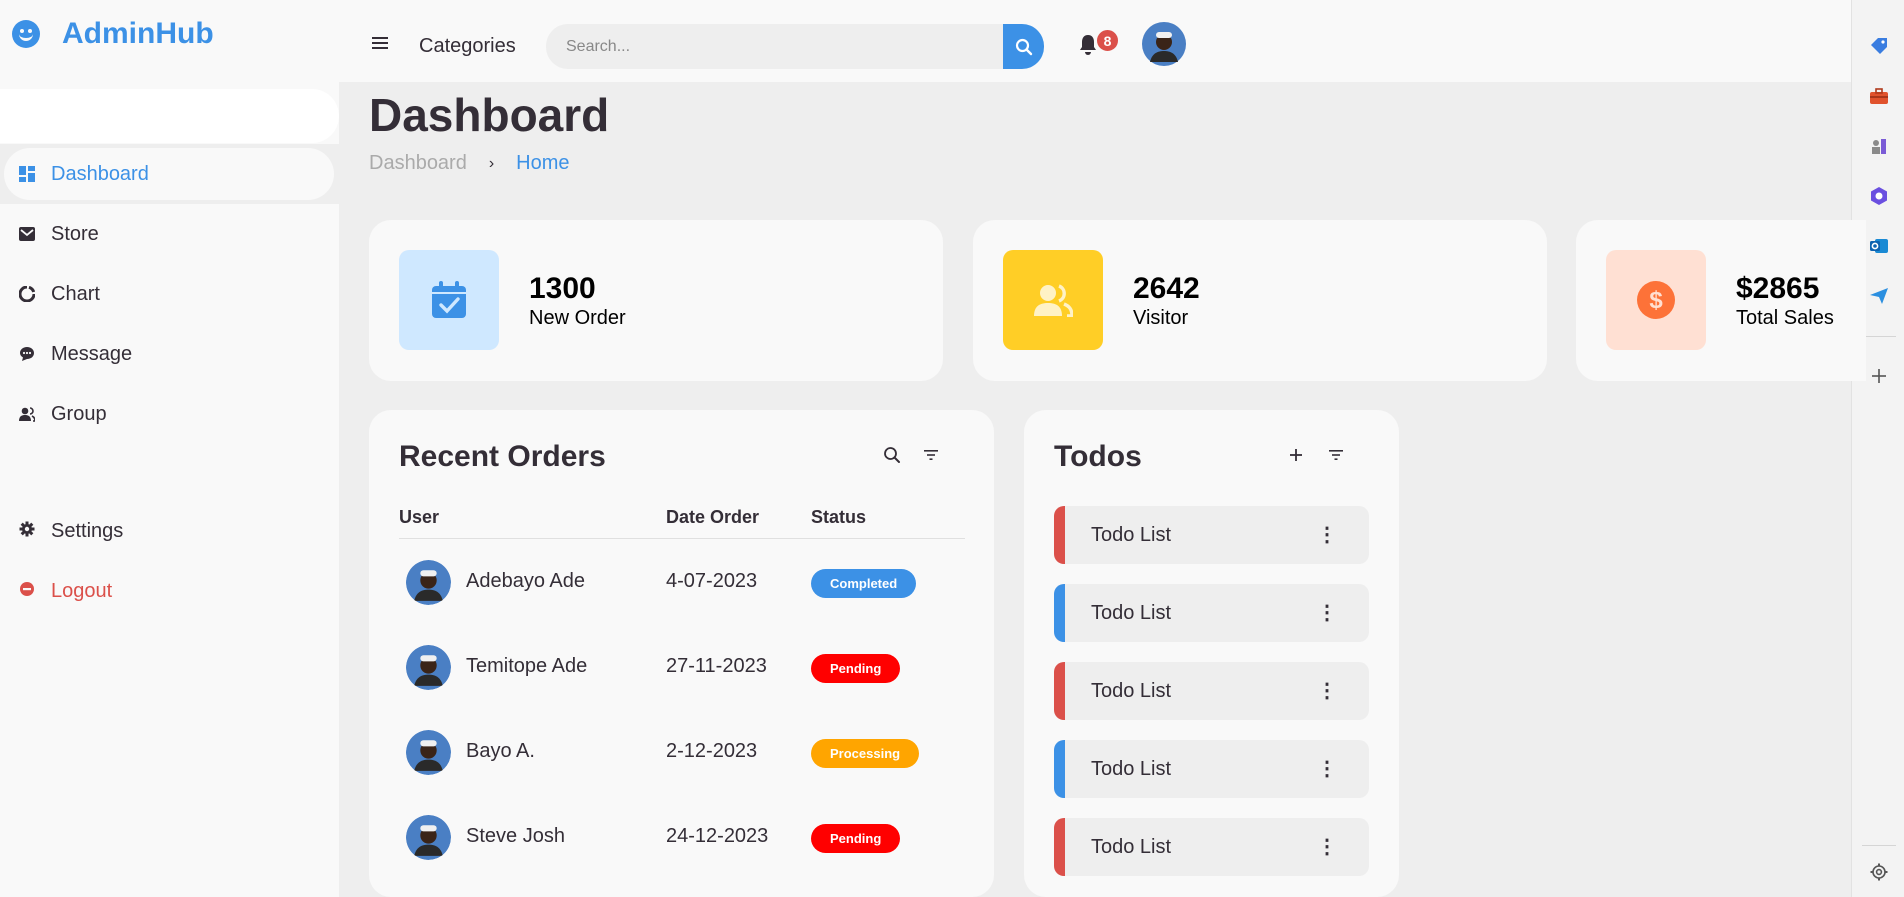 The width and height of the screenshot is (1904, 897). What do you see at coordinates (75, 233) in the screenshot?
I see `sidebar-item-label: Store` at bounding box center [75, 233].